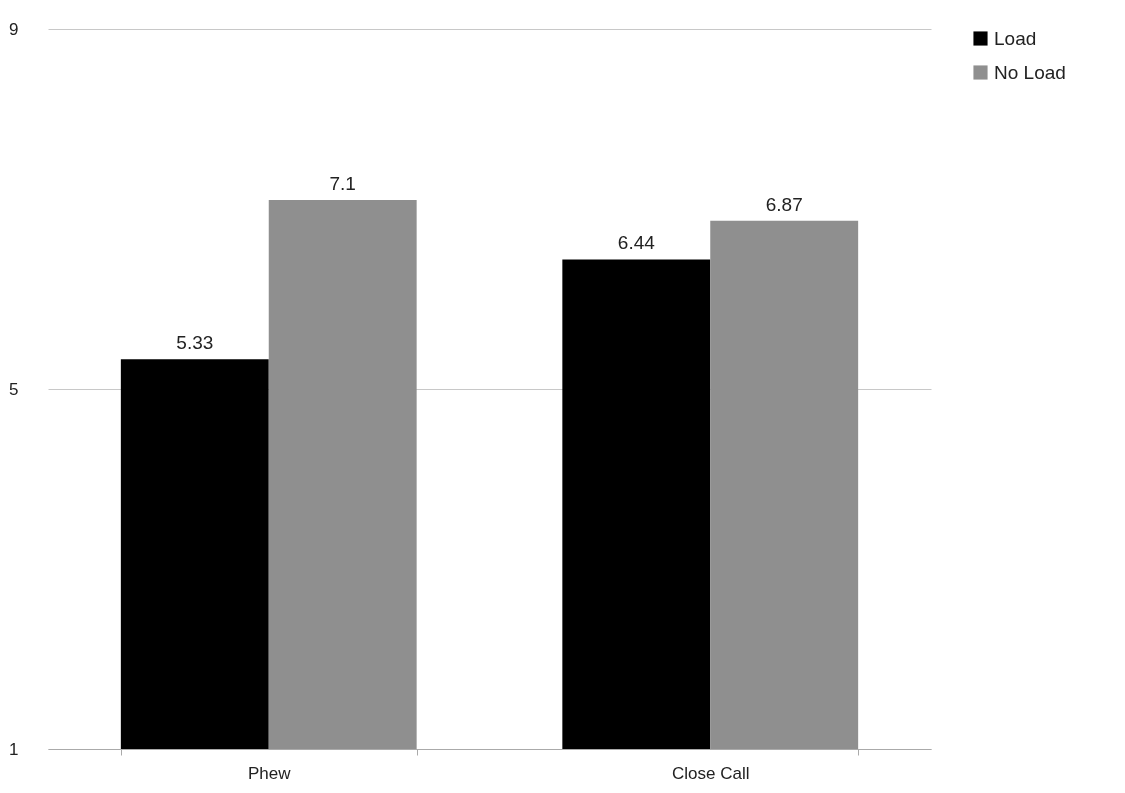 This screenshot has height=793, width=1125. Describe the element at coordinates (1015, 38) in the screenshot. I see `legend-label: Load` at that location.